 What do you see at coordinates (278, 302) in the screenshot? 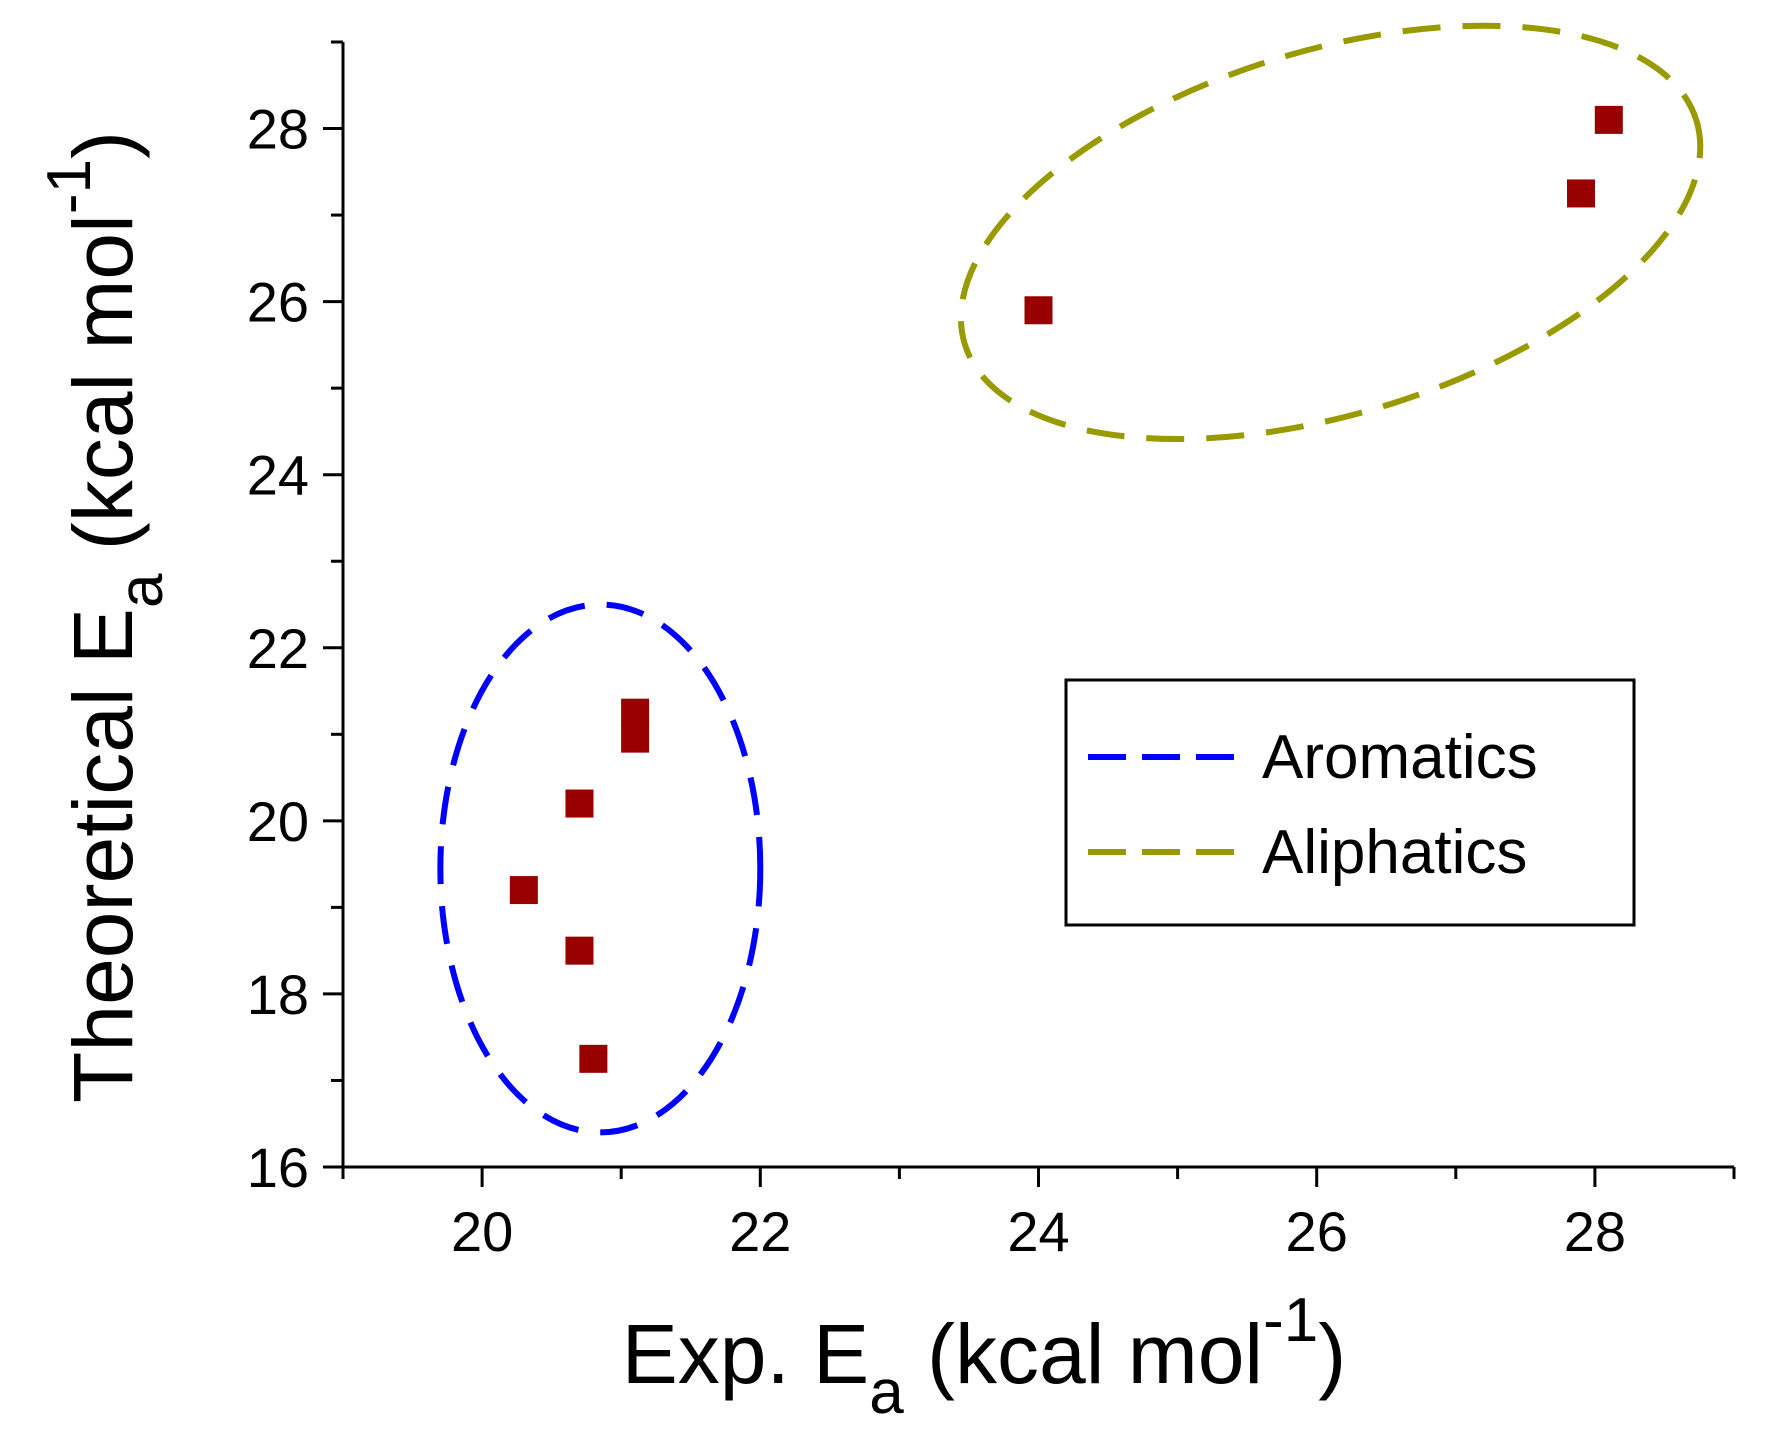
I see `y-tick-label: 26` at bounding box center [278, 302].